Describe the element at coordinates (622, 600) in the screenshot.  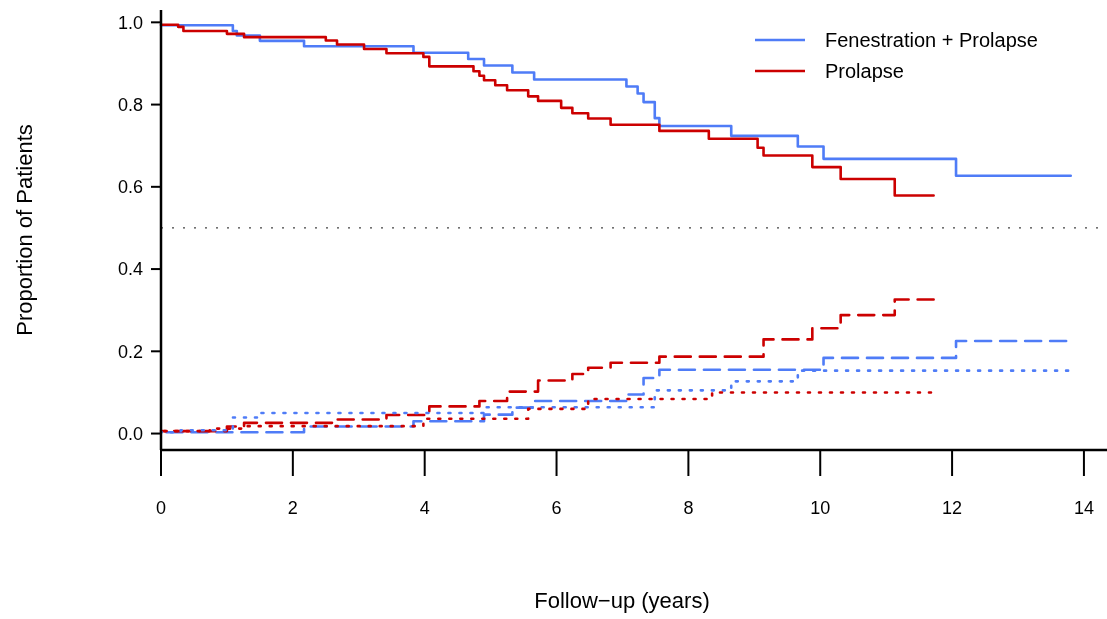
I see `x-axis-title: Follow−up (years)` at that location.